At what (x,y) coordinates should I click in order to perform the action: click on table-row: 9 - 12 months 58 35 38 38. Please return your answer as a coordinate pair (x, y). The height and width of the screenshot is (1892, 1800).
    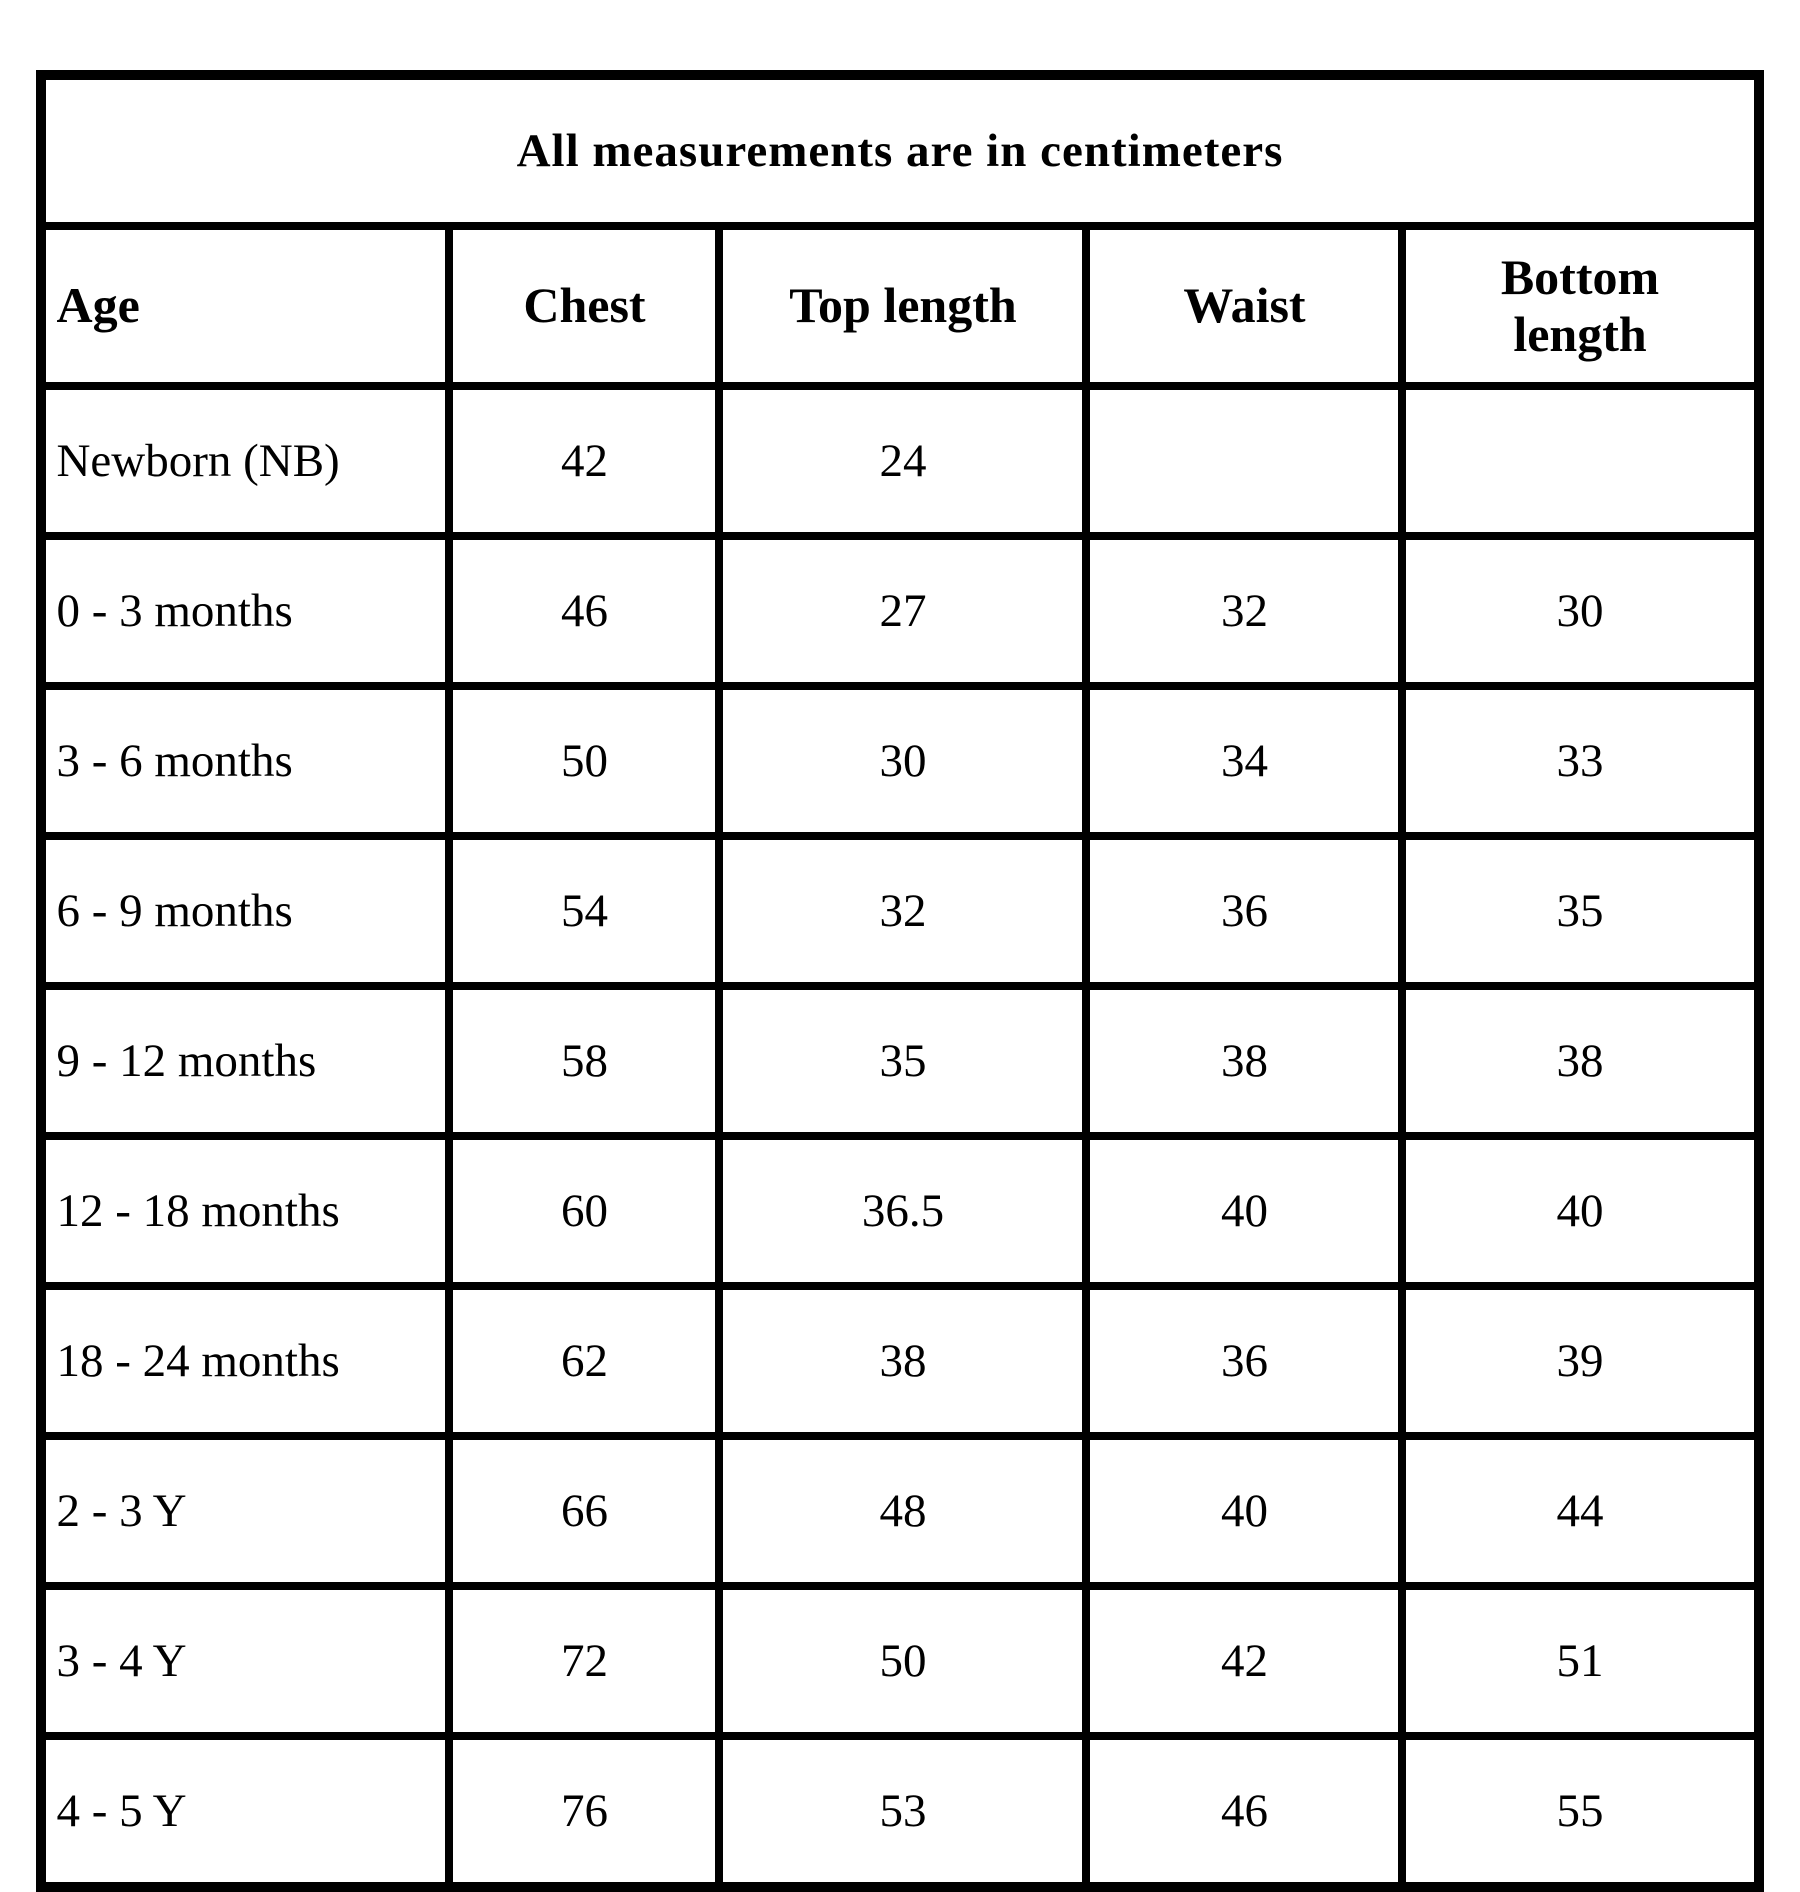
    Looking at the image, I should click on (900, 1061).